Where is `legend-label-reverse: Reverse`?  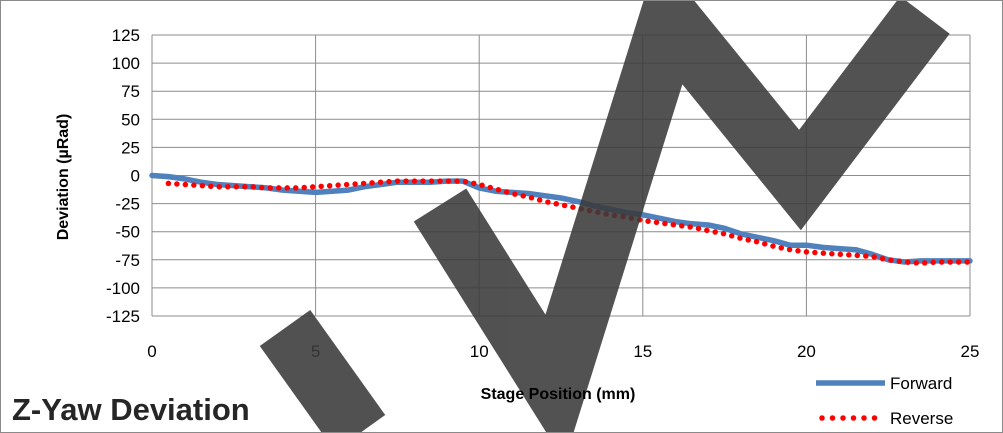
legend-label-reverse: Reverse is located at coordinates (921, 418).